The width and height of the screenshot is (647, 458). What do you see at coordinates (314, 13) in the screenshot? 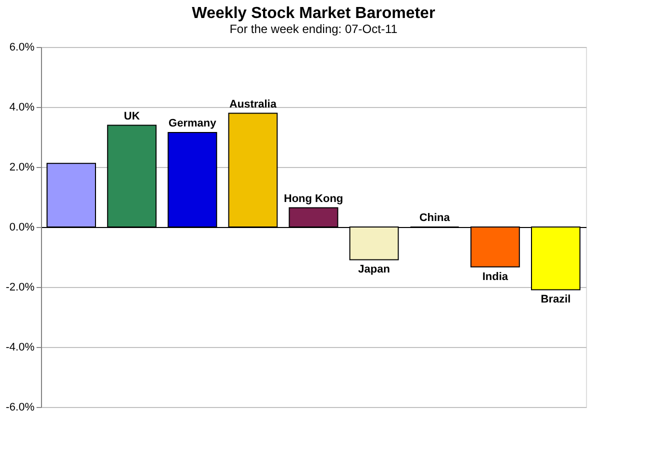
I see `chart-title: Weekly Stock Market Barometer` at bounding box center [314, 13].